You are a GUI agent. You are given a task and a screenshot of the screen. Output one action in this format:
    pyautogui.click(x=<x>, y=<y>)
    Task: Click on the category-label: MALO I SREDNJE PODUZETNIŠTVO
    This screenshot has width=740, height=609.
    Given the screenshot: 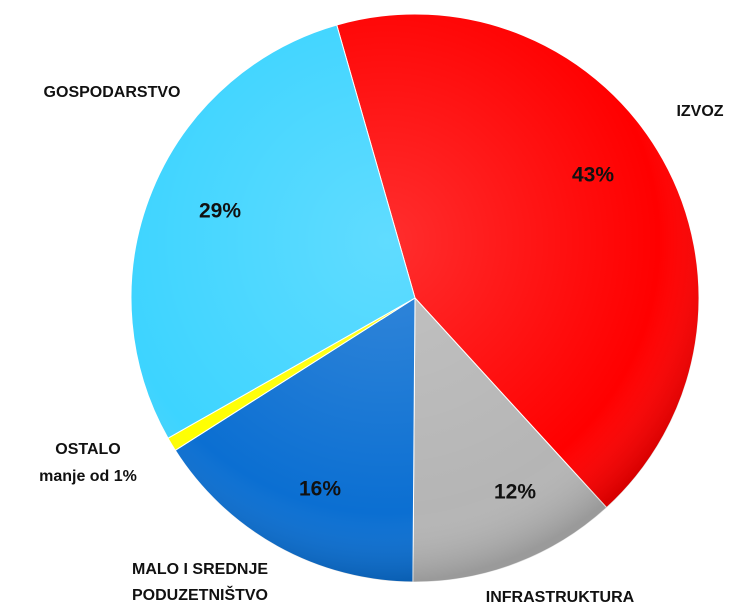 What is the action you would take?
    pyautogui.click(x=200, y=582)
    